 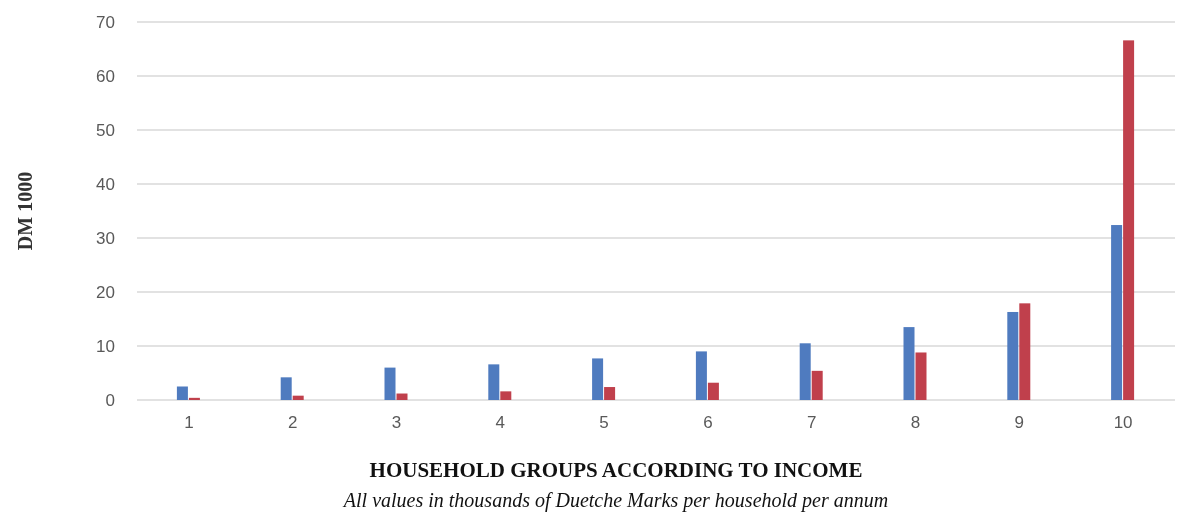 What do you see at coordinates (110, 400) in the screenshot?
I see `y-tick-label: 0` at bounding box center [110, 400].